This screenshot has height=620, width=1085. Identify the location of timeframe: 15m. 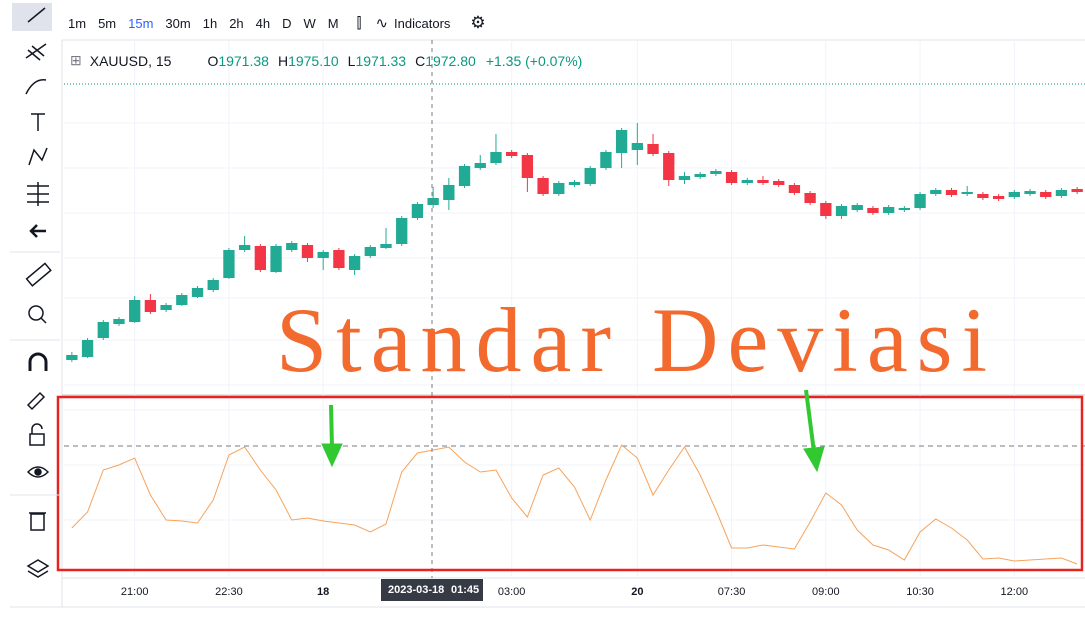
(141, 23).